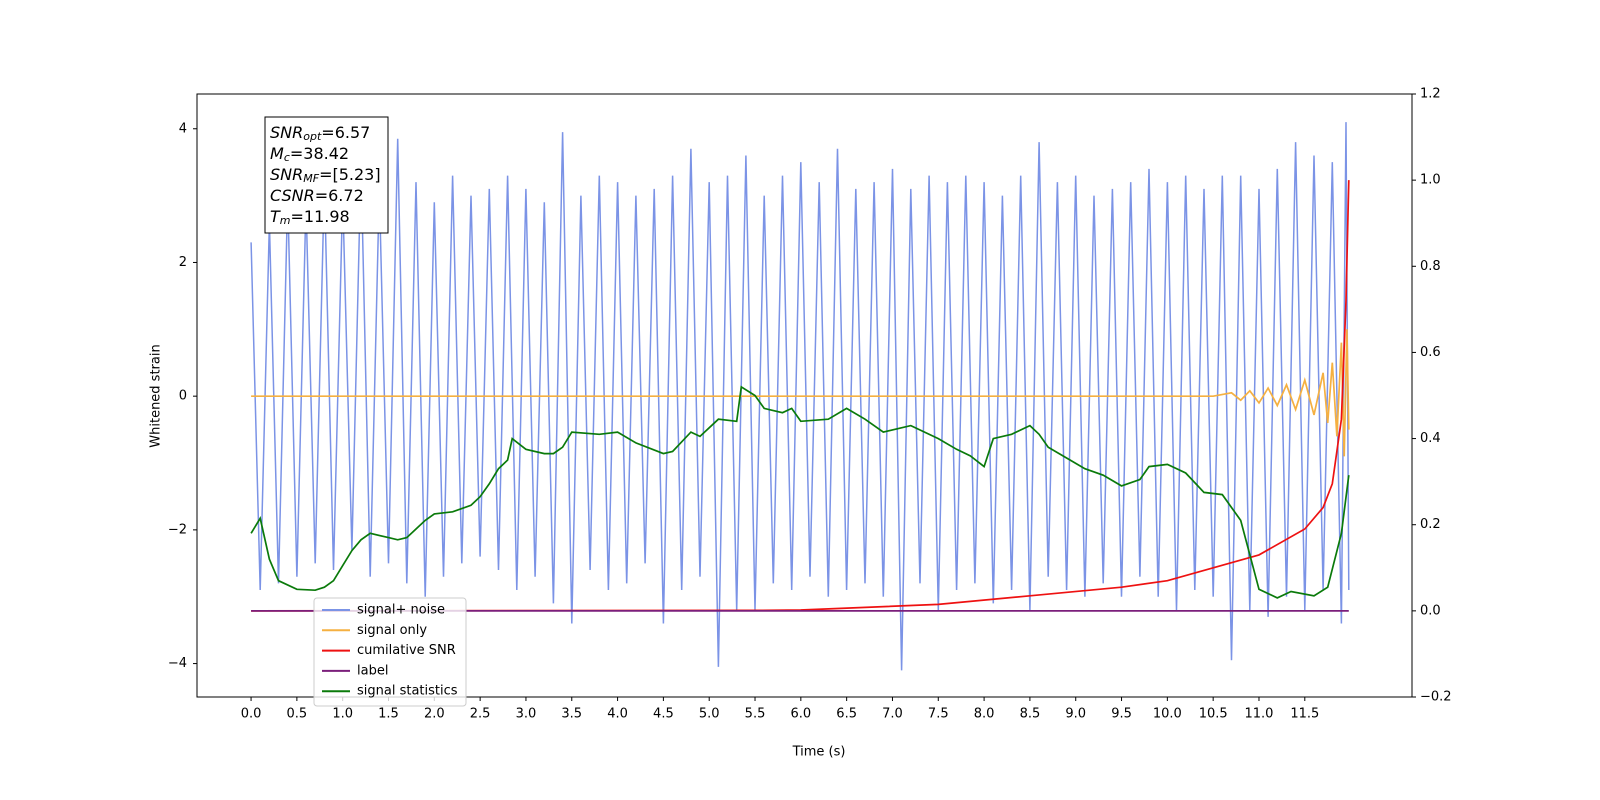 This screenshot has width=1600, height=800. What do you see at coordinates (984, 714) in the screenshot?
I see `x-tick-label: 8.0` at bounding box center [984, 714].